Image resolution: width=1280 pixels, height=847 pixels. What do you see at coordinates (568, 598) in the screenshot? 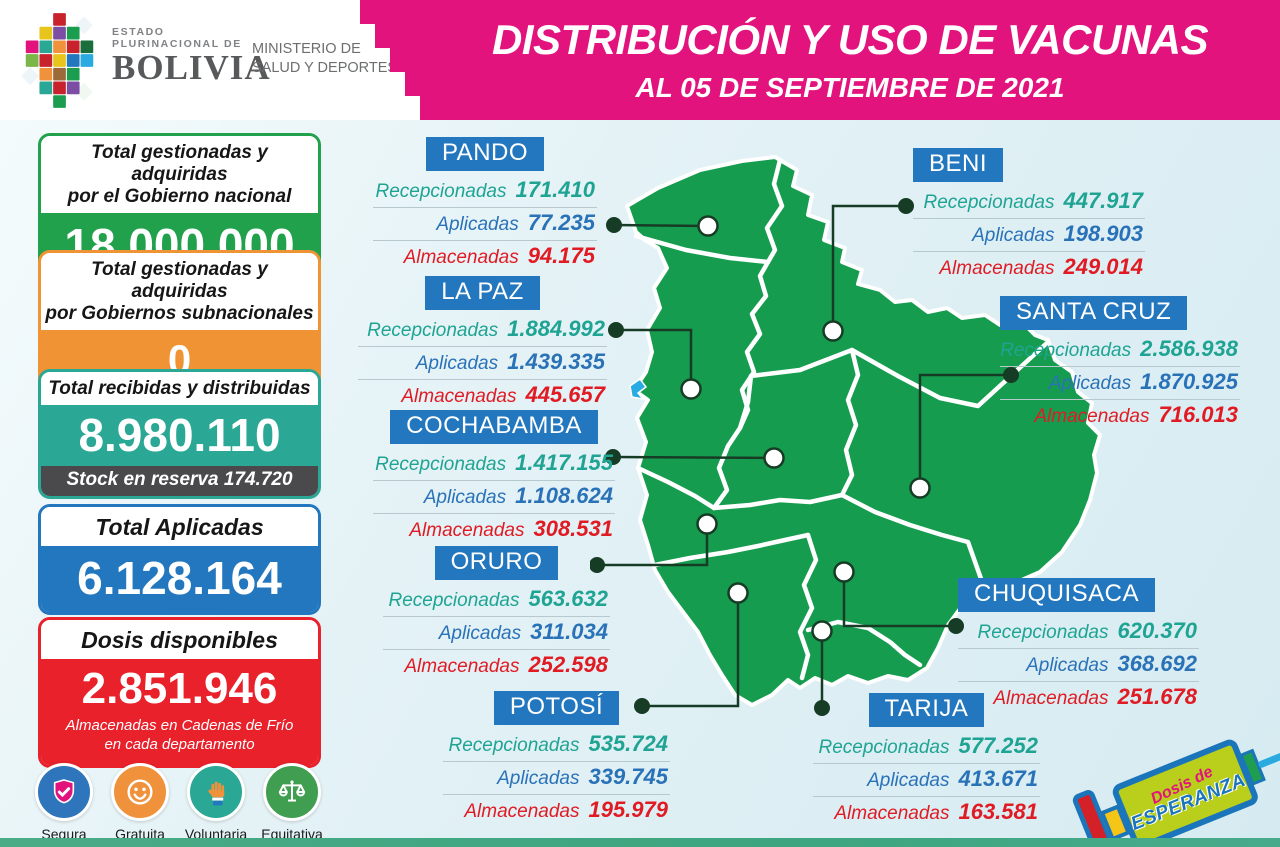
I see `stat-value: 563.632` at bounding box center [568, 598].